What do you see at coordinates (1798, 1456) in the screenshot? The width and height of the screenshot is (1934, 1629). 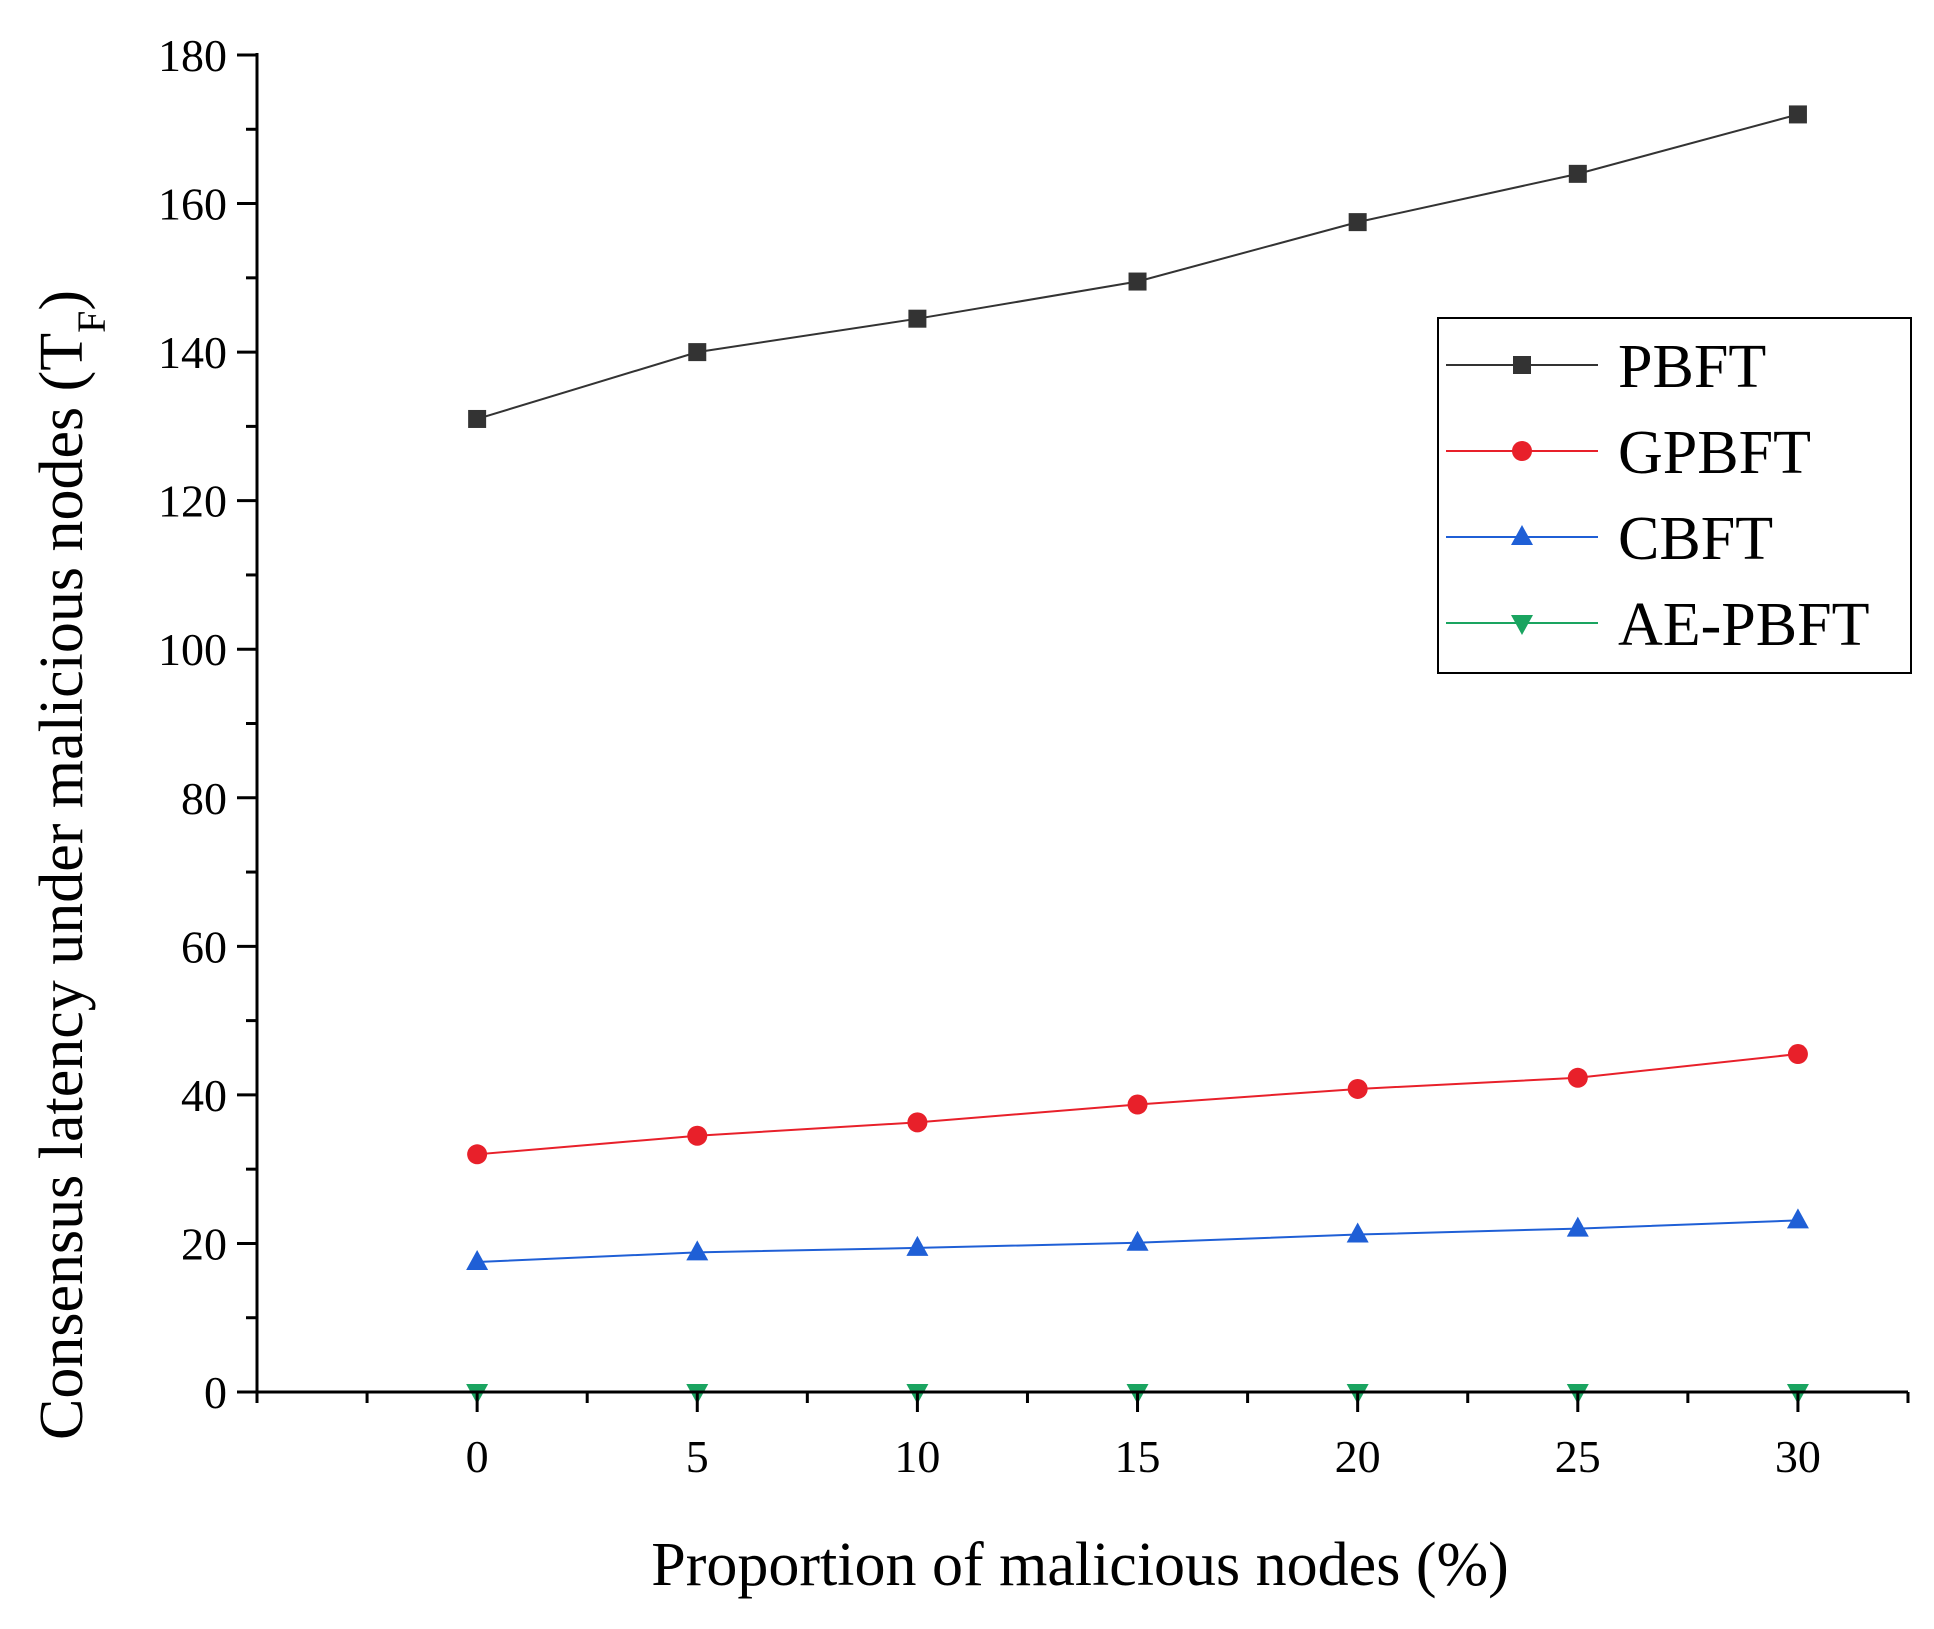 I see `x-tick-label: 30` at bounding box center [1798, 1456].